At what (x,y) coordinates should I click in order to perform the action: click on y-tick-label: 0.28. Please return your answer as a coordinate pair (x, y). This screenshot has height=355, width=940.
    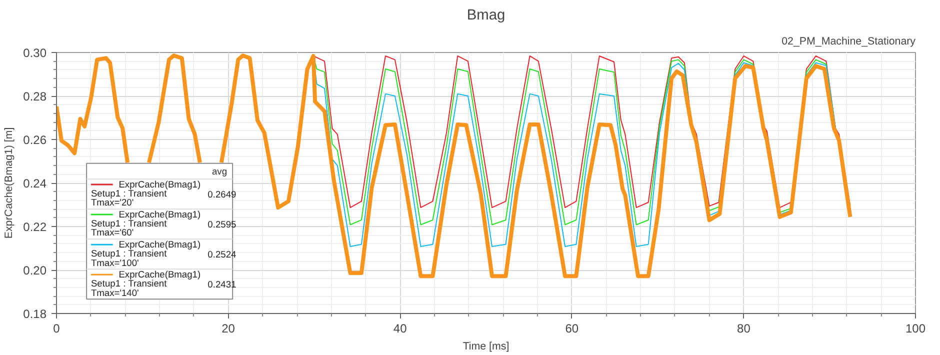
    Looking at the image, I should click on (35, 97).